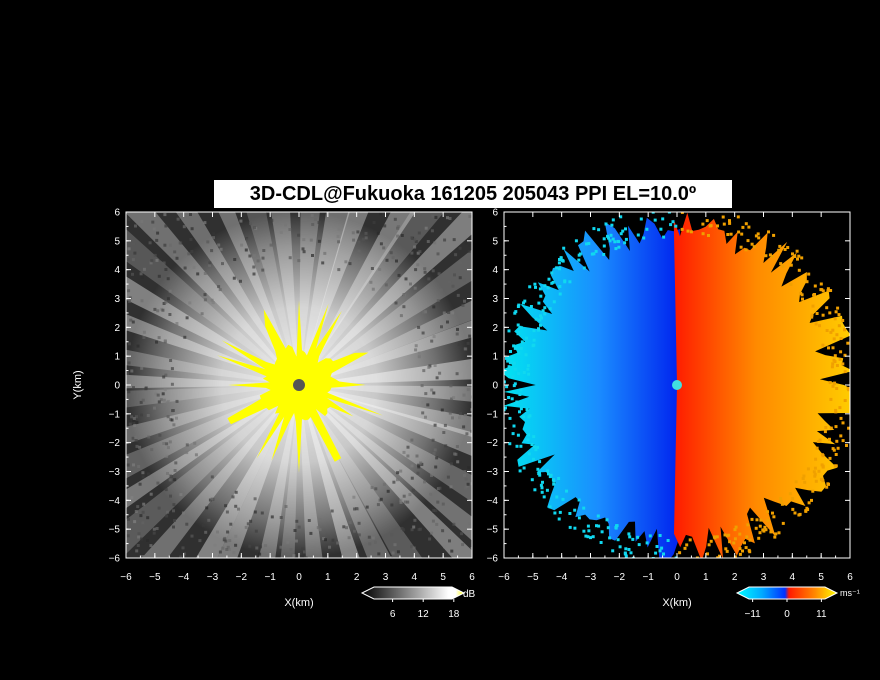 The height and width of the screenshot is (680, 880). Describe the element at coordinates (328, 577) in the screenshot. I see `x-tick-label: 1` at that location.